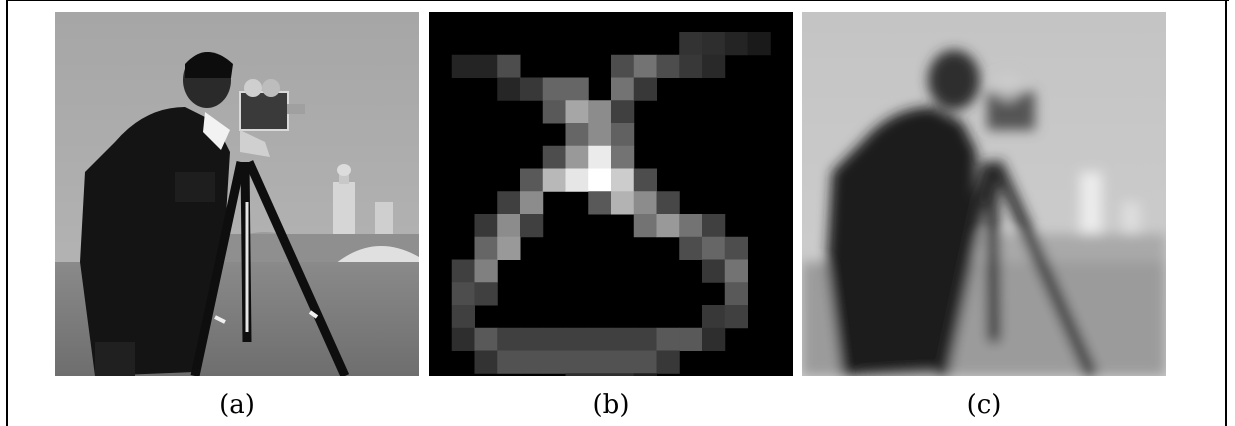  What do you see at coordinates (984, 405) in the screenshot?
I see `caption-c: (c)` at bounding box center [984, 405].